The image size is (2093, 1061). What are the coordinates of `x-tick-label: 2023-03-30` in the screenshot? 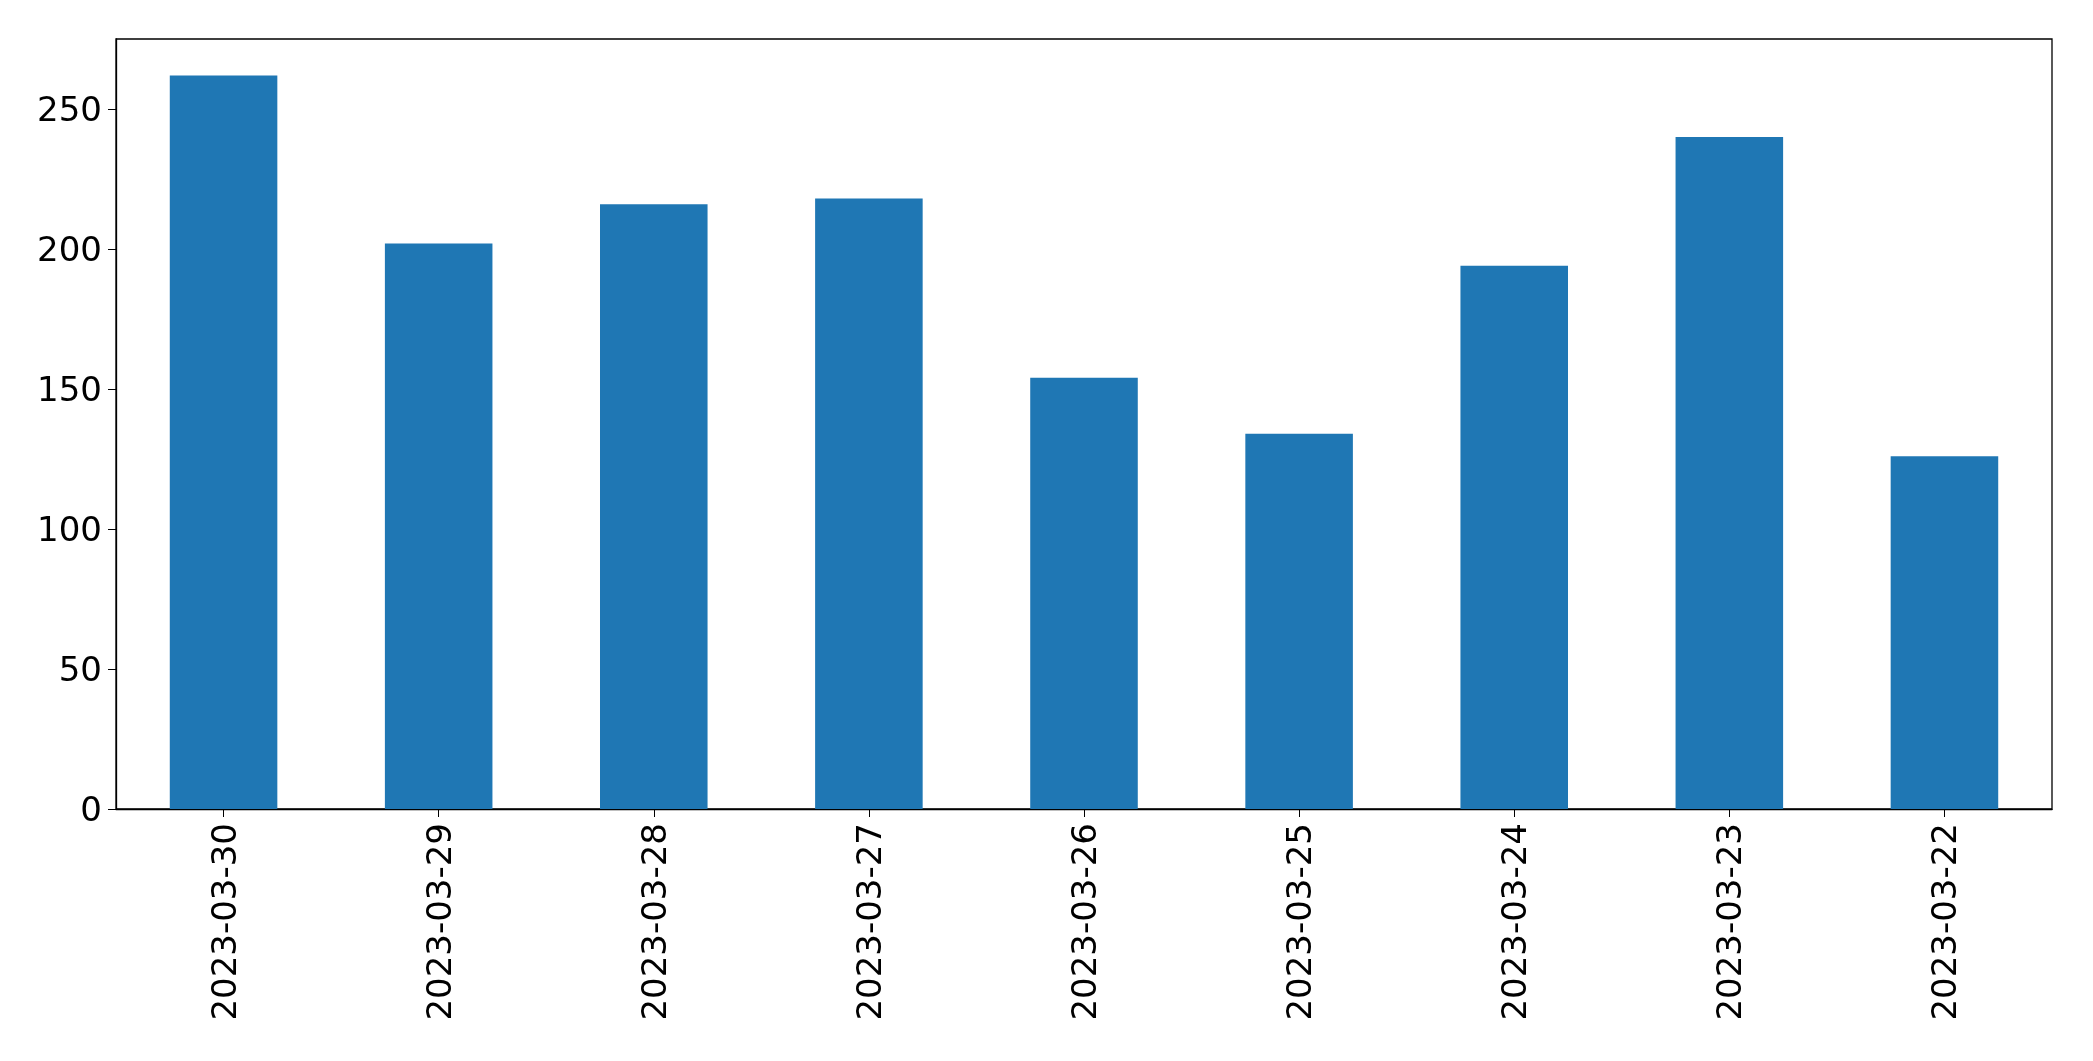 It's located at (223, 922).